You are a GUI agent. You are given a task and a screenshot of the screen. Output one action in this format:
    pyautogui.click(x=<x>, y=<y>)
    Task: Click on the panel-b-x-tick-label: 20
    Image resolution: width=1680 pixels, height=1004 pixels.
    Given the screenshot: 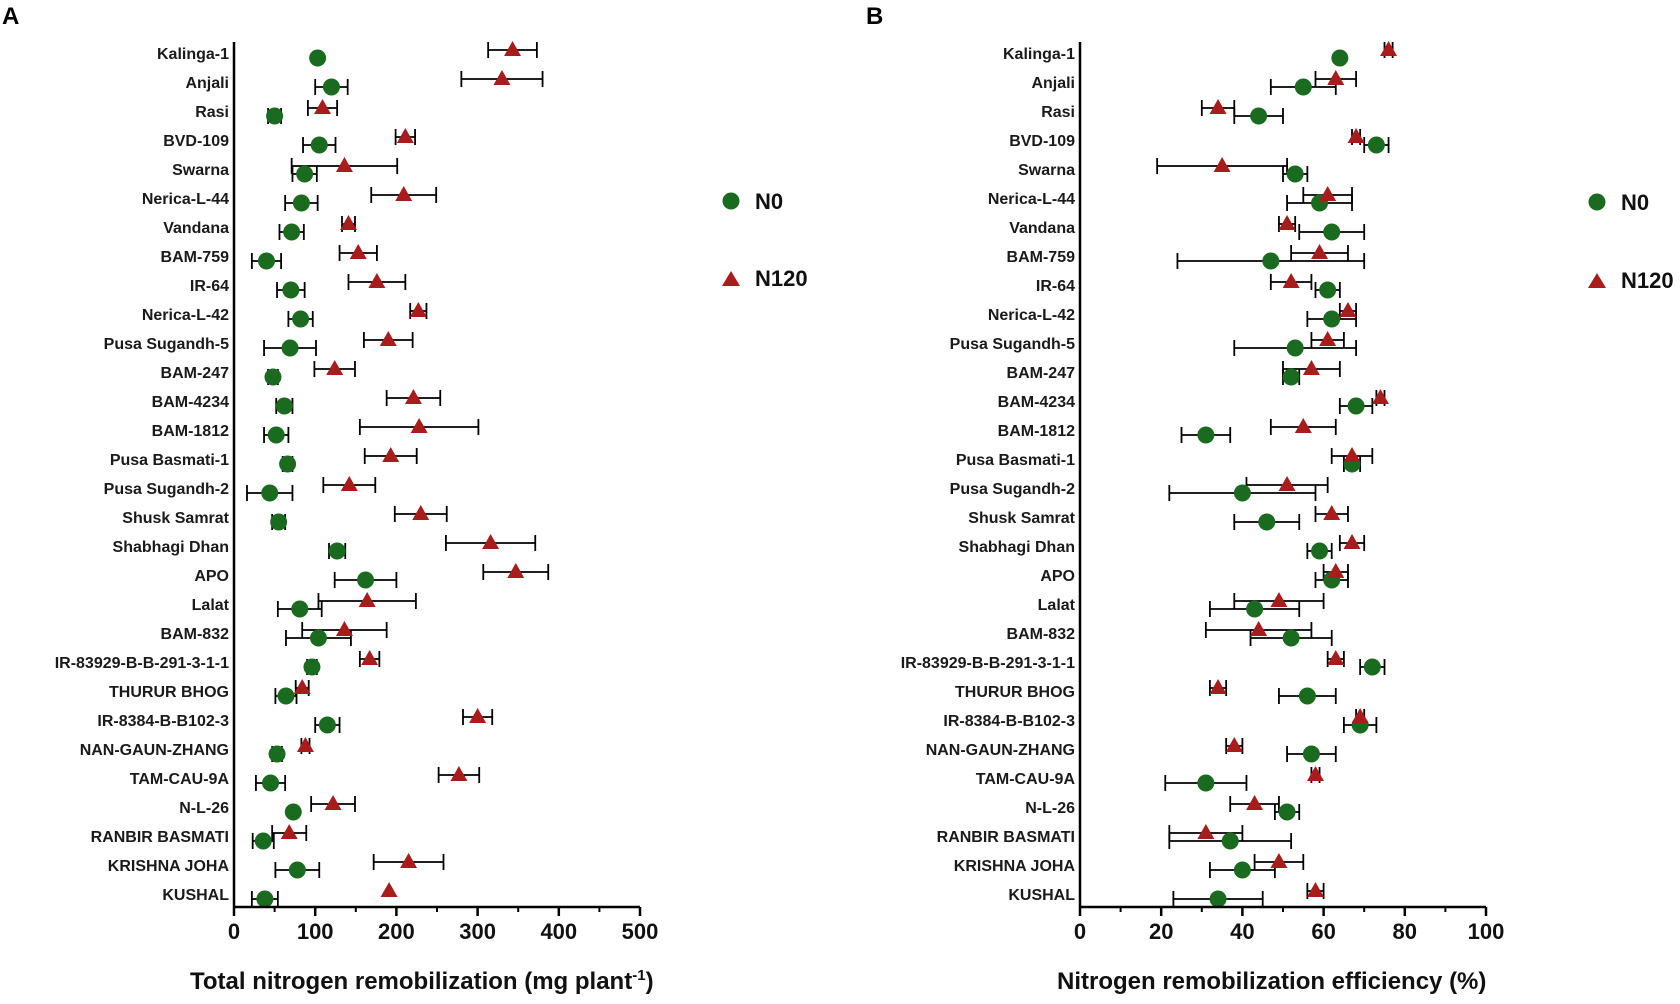 What is the action you would take?
    pyautogui.click(x=1161, y=931)
    